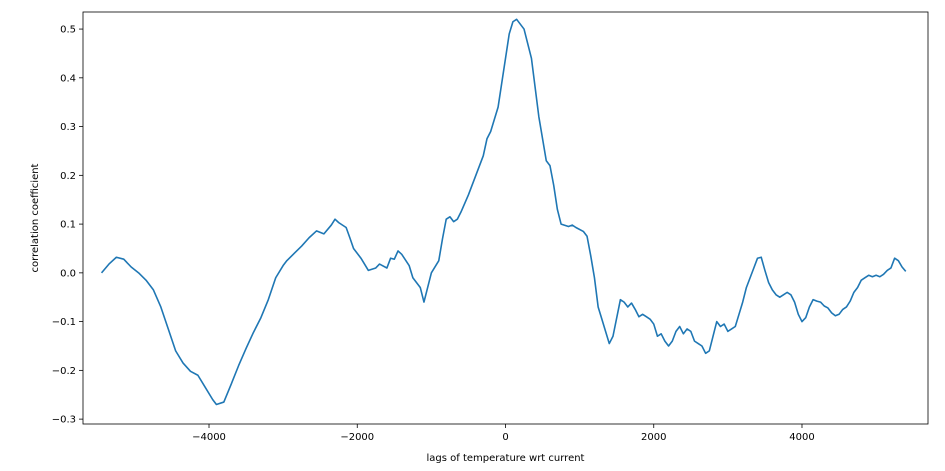  I want to click on y-tick-label: −0.3, so click(64, 420).